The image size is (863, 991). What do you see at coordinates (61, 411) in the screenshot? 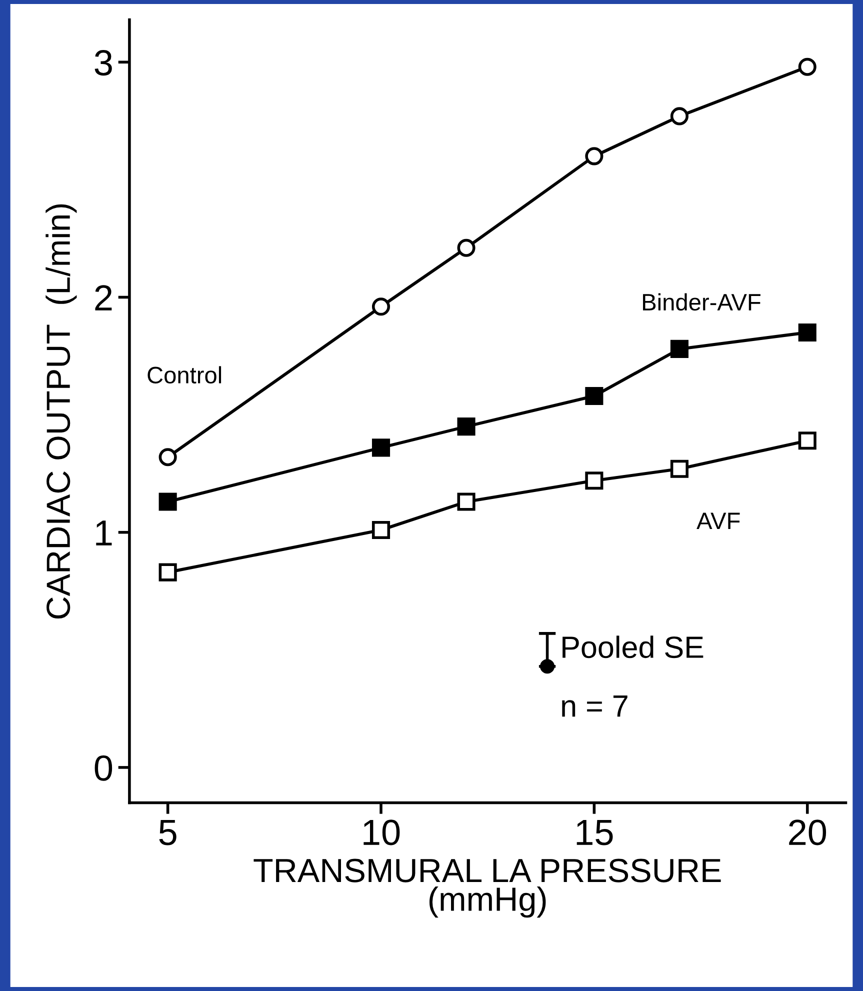
I see `y-axis-title: CARDIAC OUTPUT (L/min)` at bounding box center [61, 411].